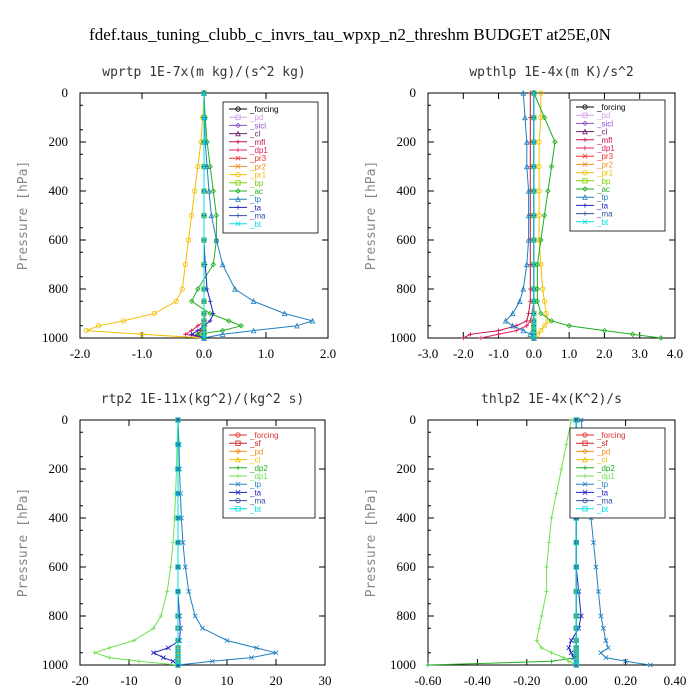 Image resolution: width=700 pixels, height=700 pixels. What do you see at coordinates (256, 451) in the screenshot?
I see `panel-2-legend-label: _pd` at bounding box center [256, 451].